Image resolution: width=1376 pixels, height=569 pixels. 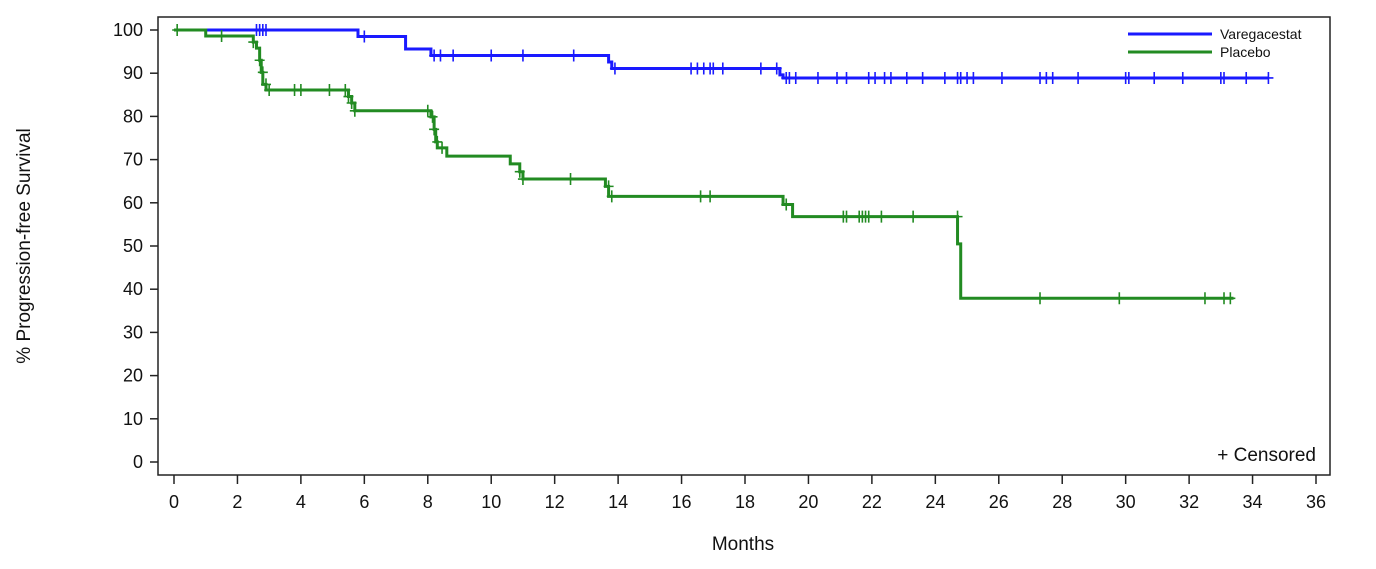 What do you see at coordinates (745, 502) in the screenshot?
I see `x-tick-label: 18` at bounding box center [745, 502].